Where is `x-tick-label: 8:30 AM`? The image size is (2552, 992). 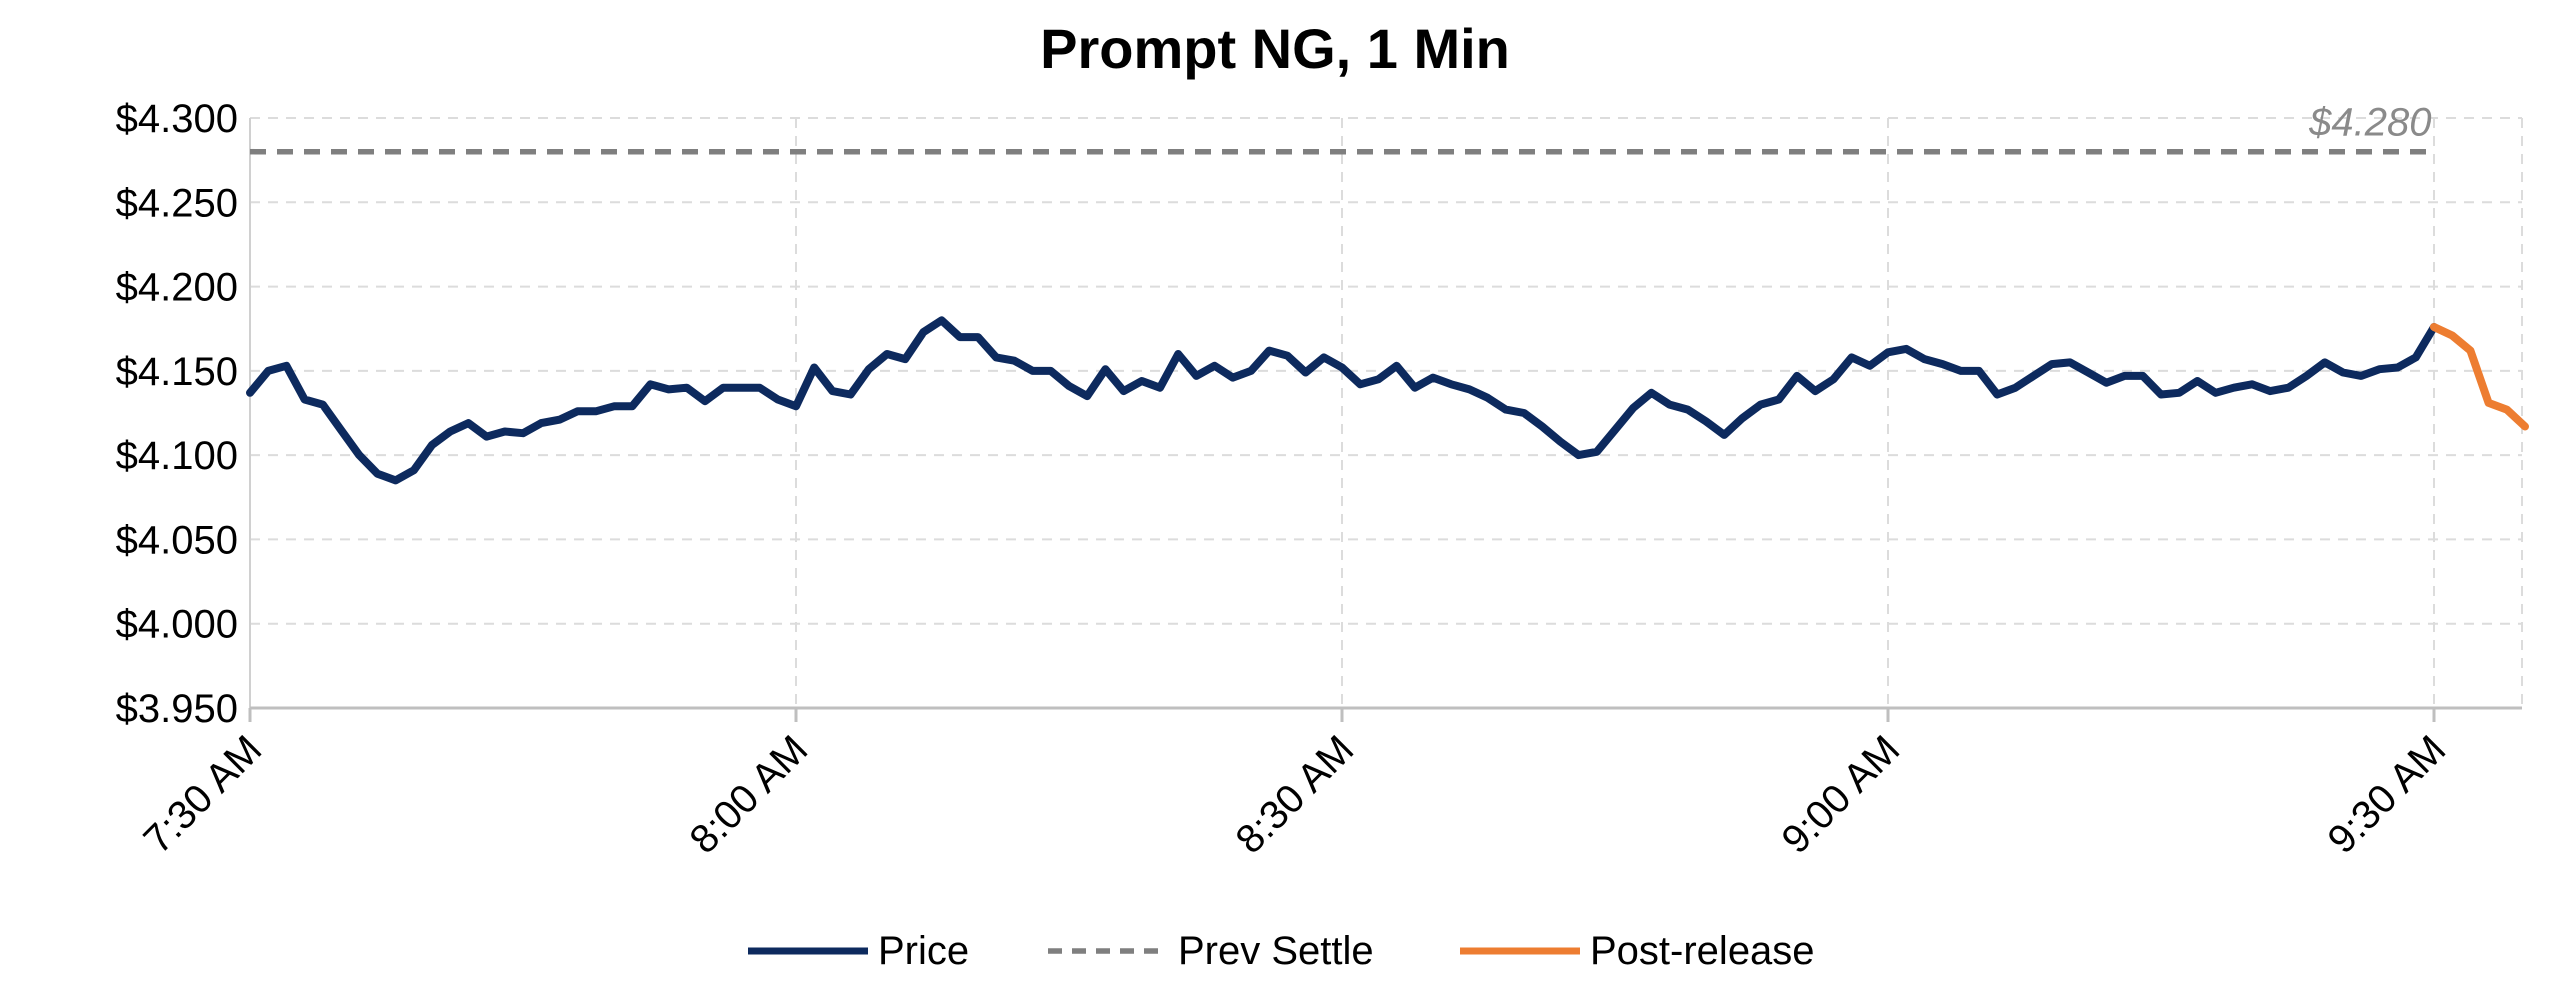 x-tick-label: 8:30 AM is located at coordinates (1294, 794).